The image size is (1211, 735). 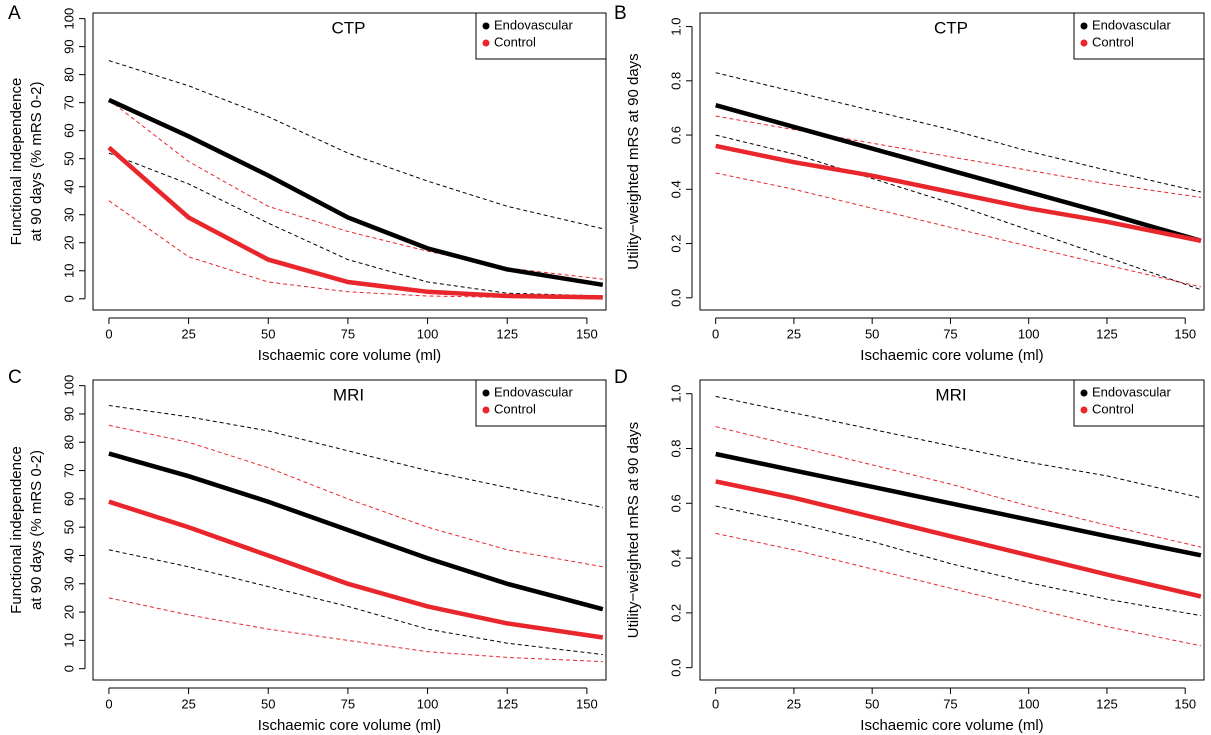 I want to click on y-tick-label: 0.0, so click(x=675, y=298).